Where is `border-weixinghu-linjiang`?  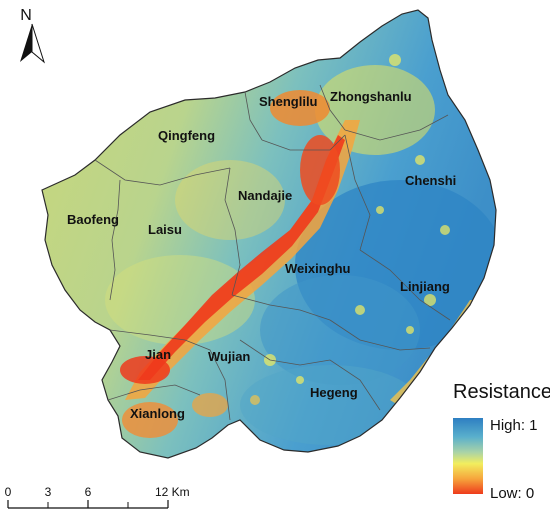
border-weixinghu-linjiang is located at coordinates (405, 285).